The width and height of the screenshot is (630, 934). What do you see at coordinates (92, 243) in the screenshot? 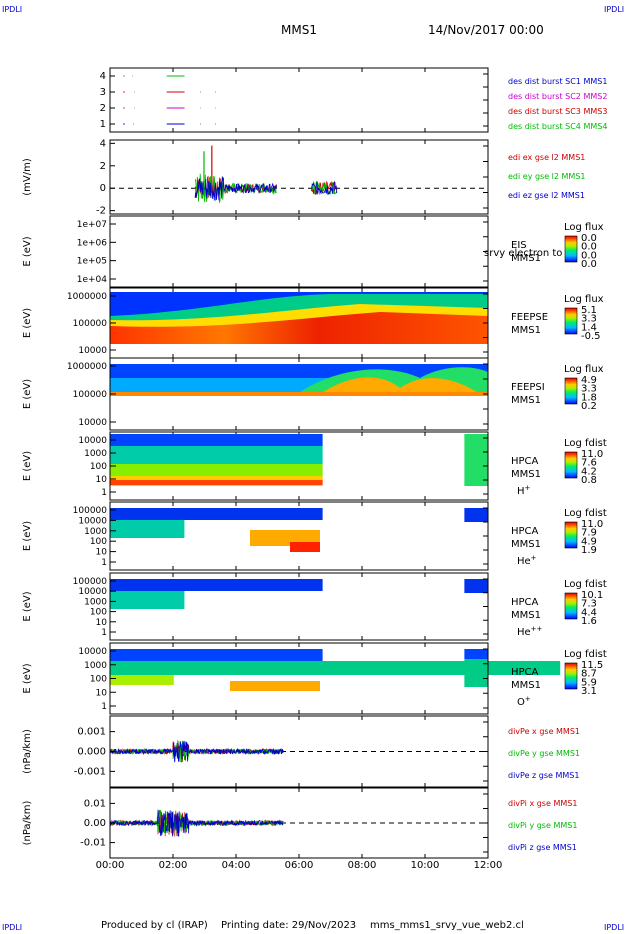
I see `panel-eis-tick-label: 1e+06` at bounding box center [92, 243].